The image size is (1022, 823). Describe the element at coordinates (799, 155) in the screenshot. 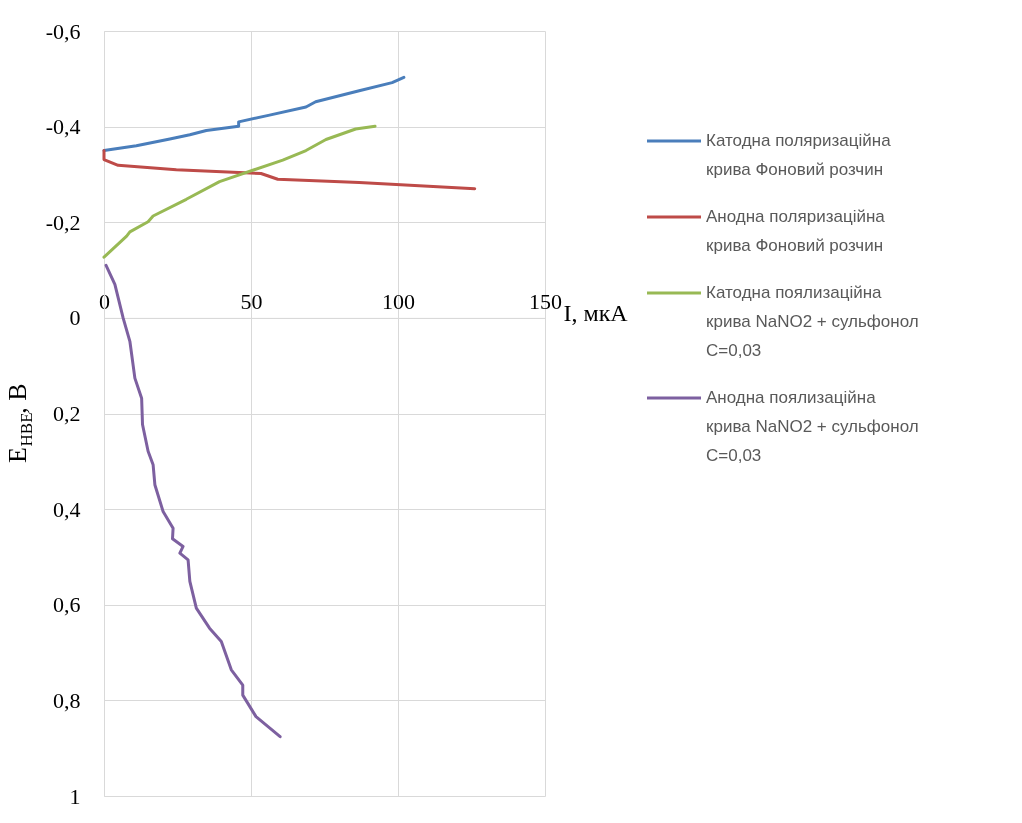

I see `legend-label: Катодна поляризаційна крива Фоновий розчин` at that location.